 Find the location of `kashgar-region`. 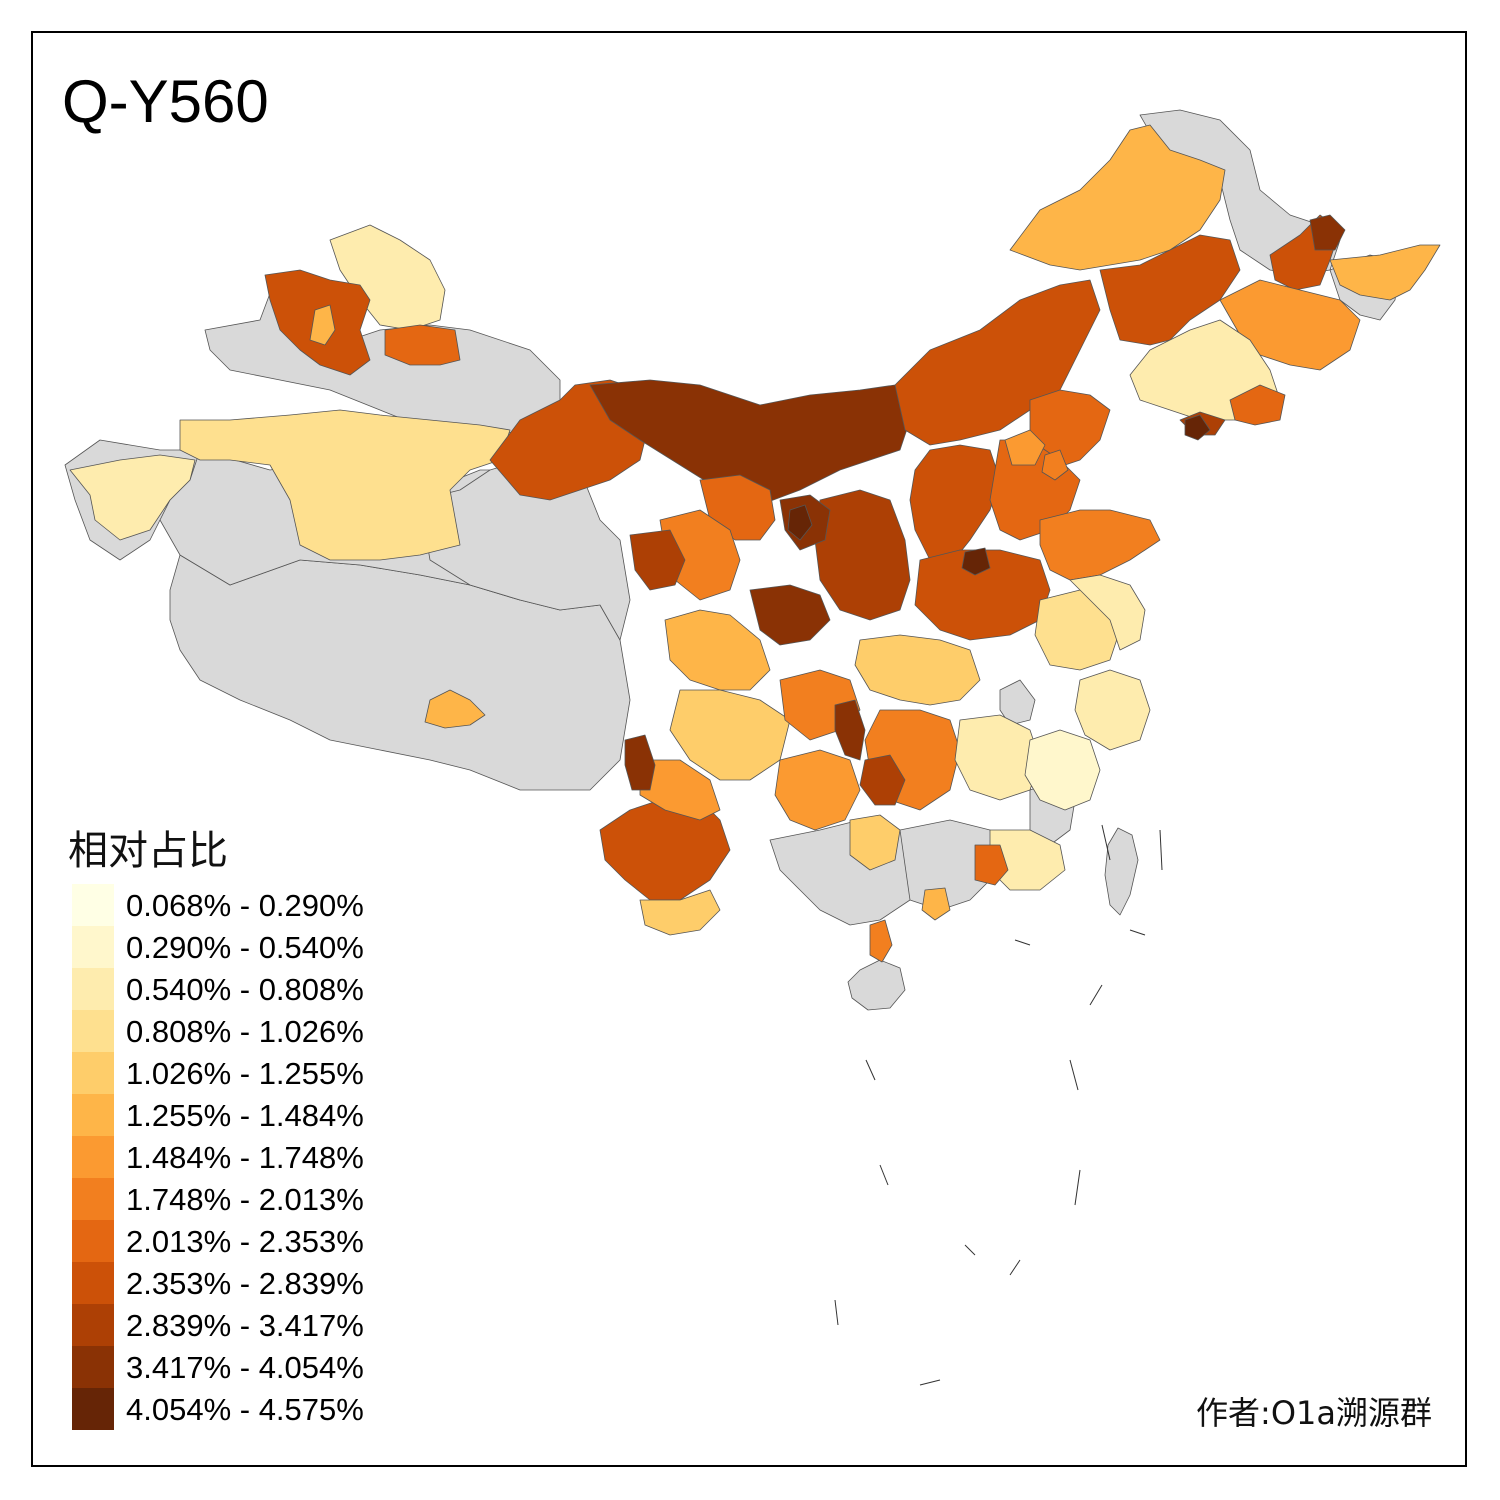

kashgar-region is located at coordinates (132, 497).